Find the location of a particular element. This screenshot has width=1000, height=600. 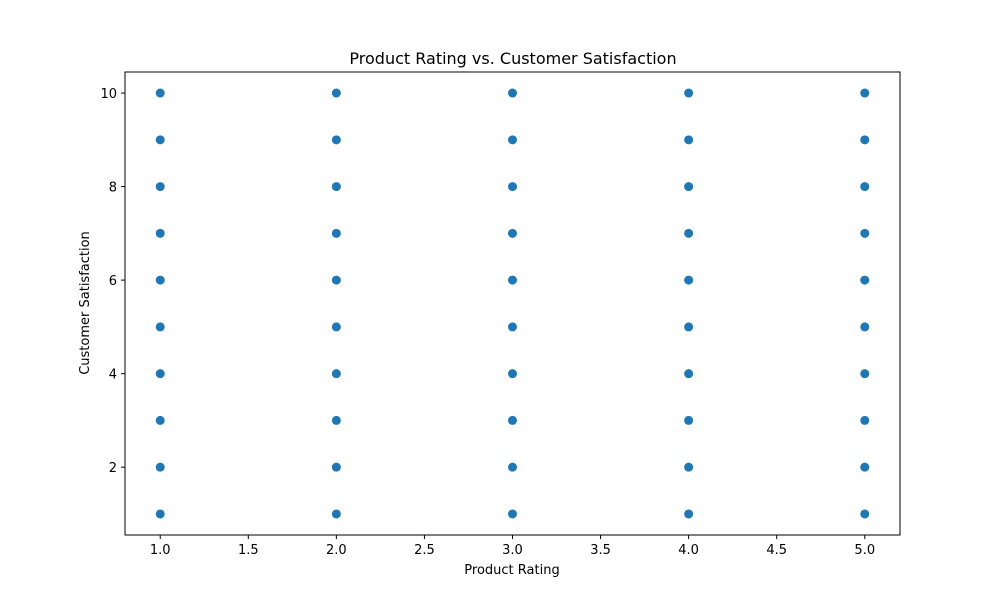

y-axis: 2 4 6 8 10 is located at coordinates (112, 281).